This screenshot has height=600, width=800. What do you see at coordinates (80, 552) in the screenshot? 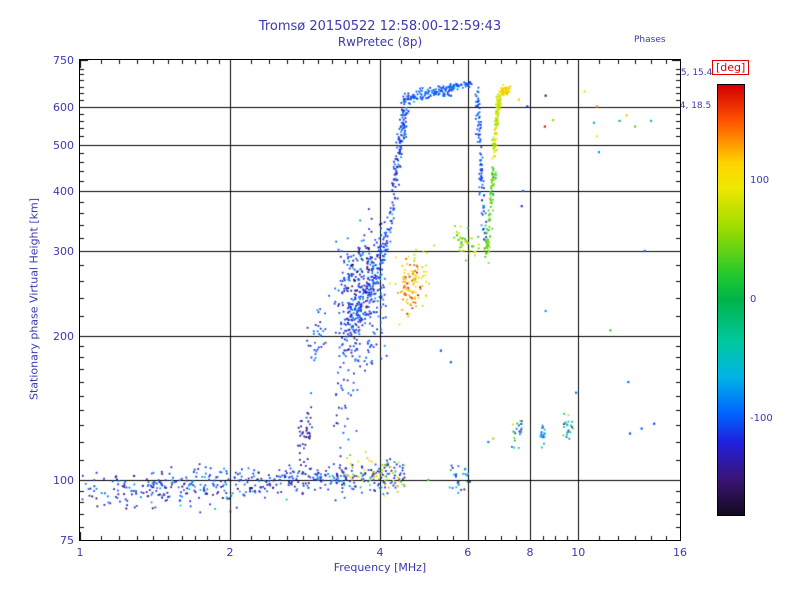
I see `x-tick-label-1: 1` at bounding box center [80, 552].